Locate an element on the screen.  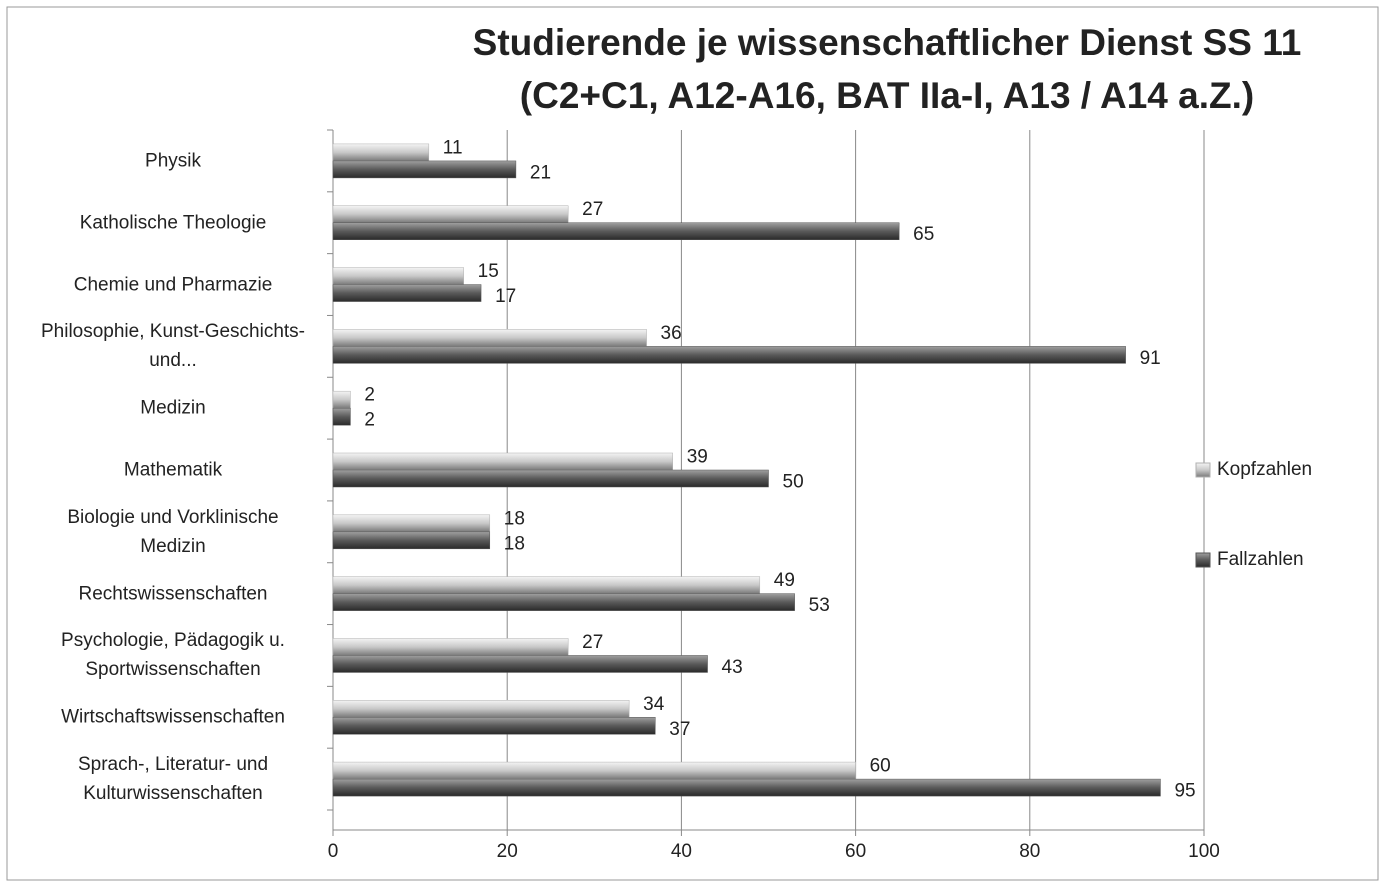
data-label: 60 is located at coordinates (880, 766).